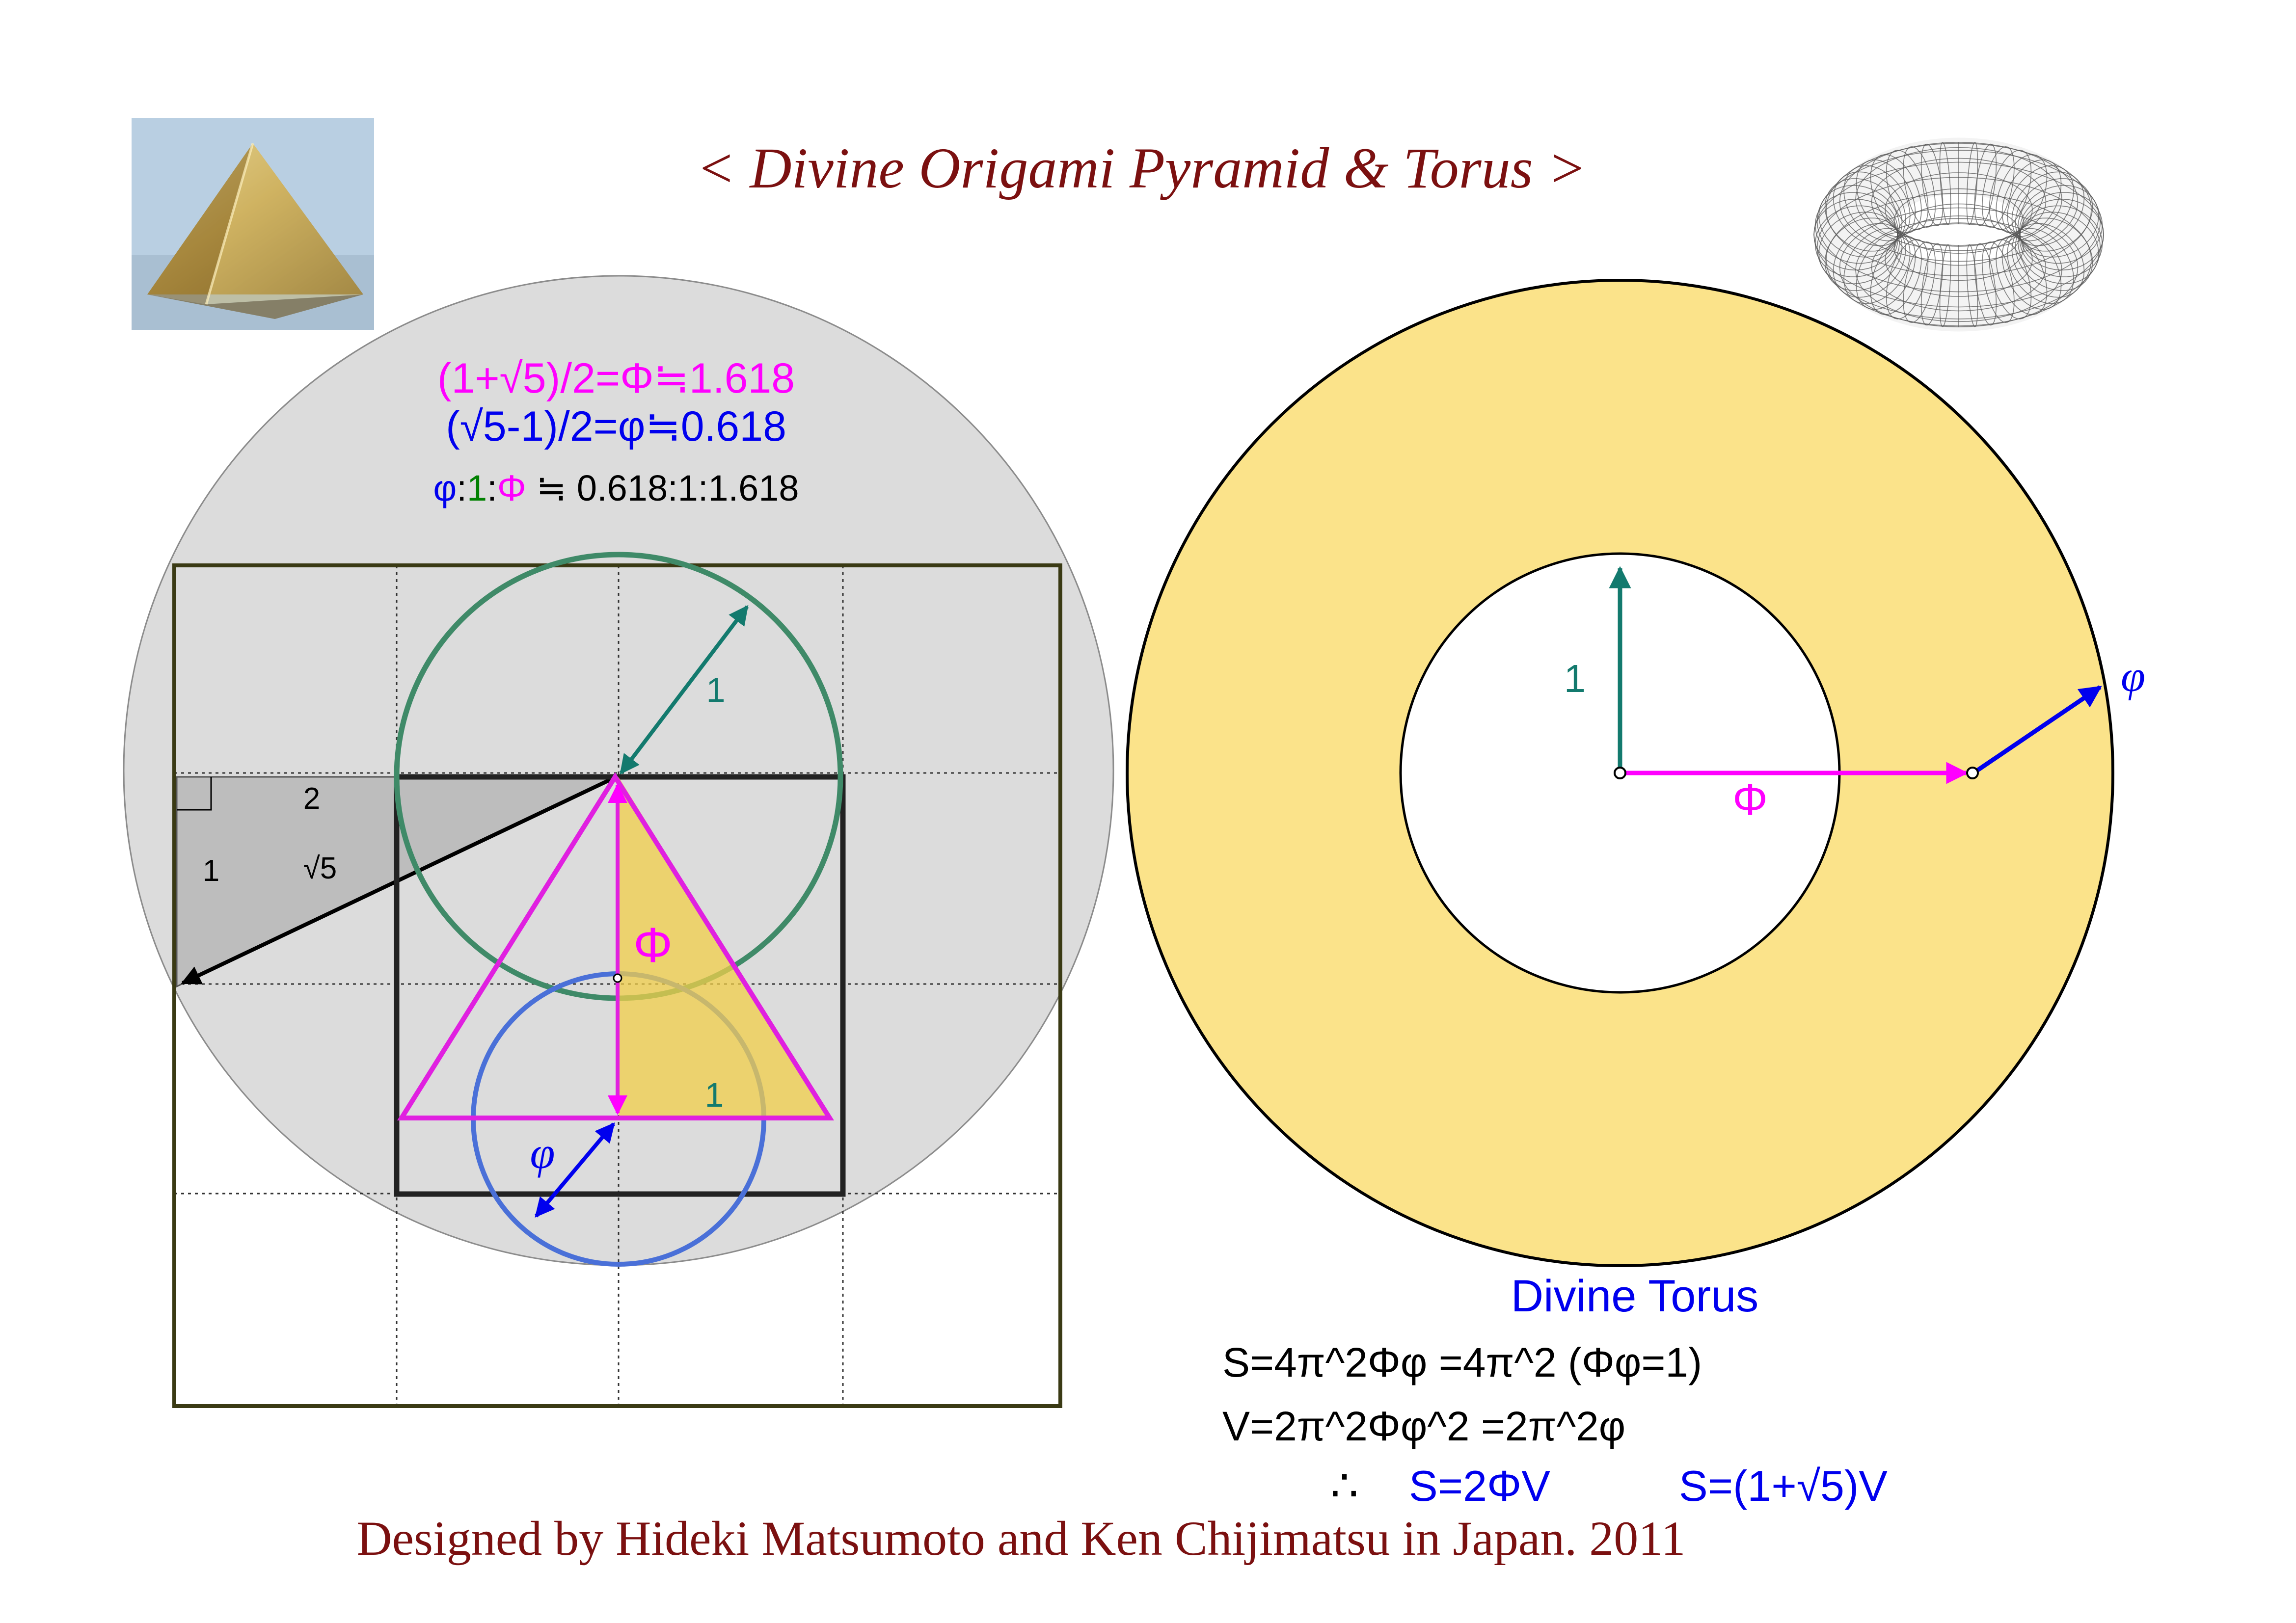  What do you see at coordinates (1479, 1486) in the screenshot?
I see `result-s-2phiv: S=2ΦV` at bounding box center [1479, 1486].